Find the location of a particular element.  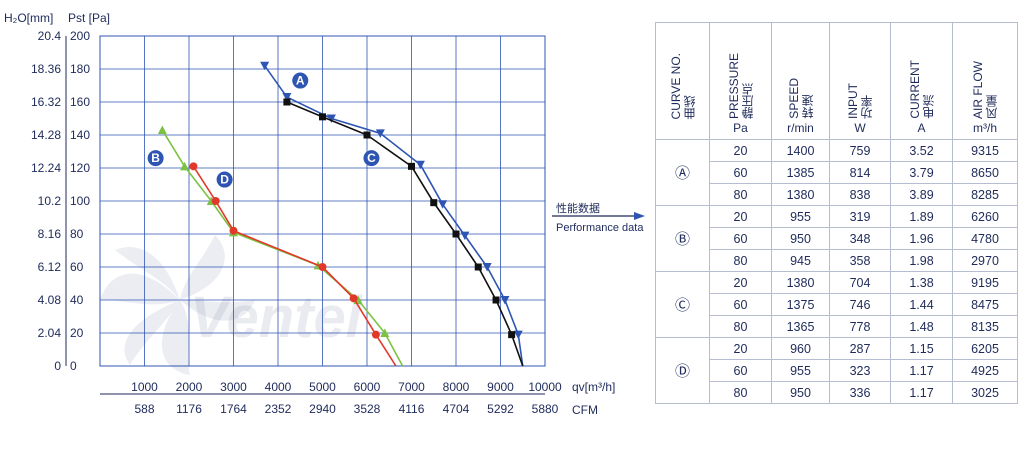

y-tick-pa: 80 is located at coordinates (77, 234).